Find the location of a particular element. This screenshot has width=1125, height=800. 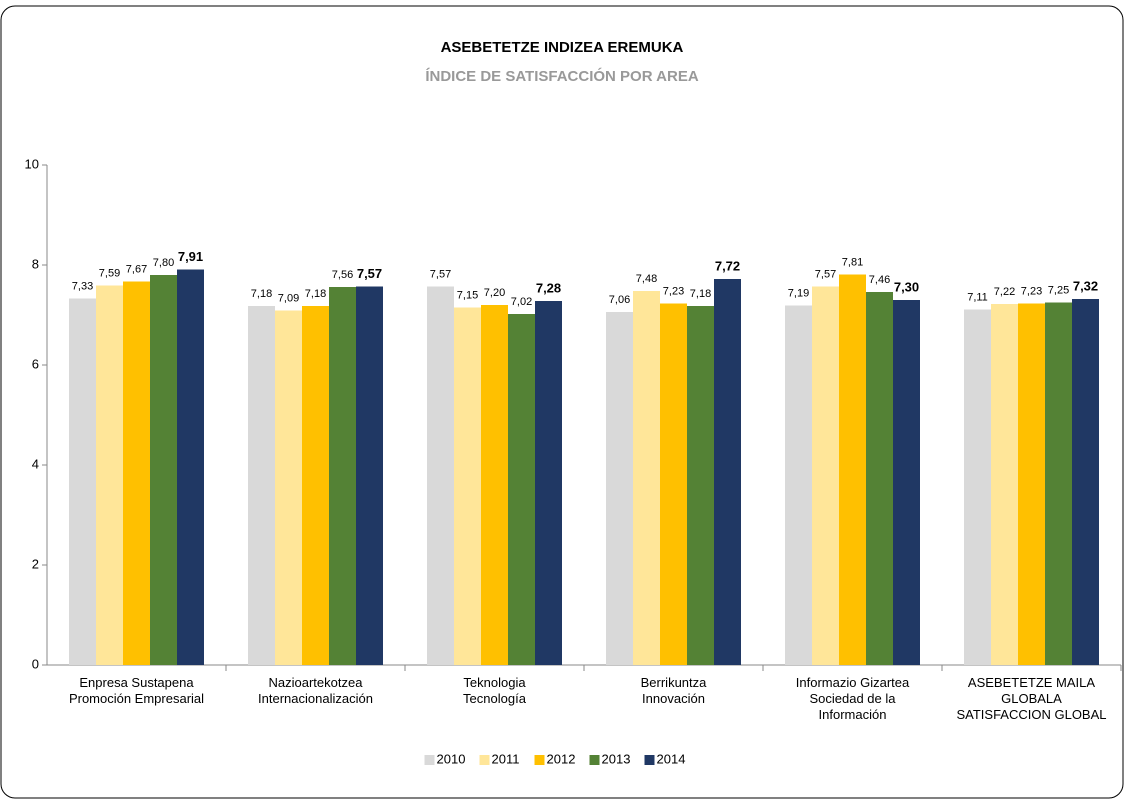

value-label: 7,33 is located at coordinates (82, 286).